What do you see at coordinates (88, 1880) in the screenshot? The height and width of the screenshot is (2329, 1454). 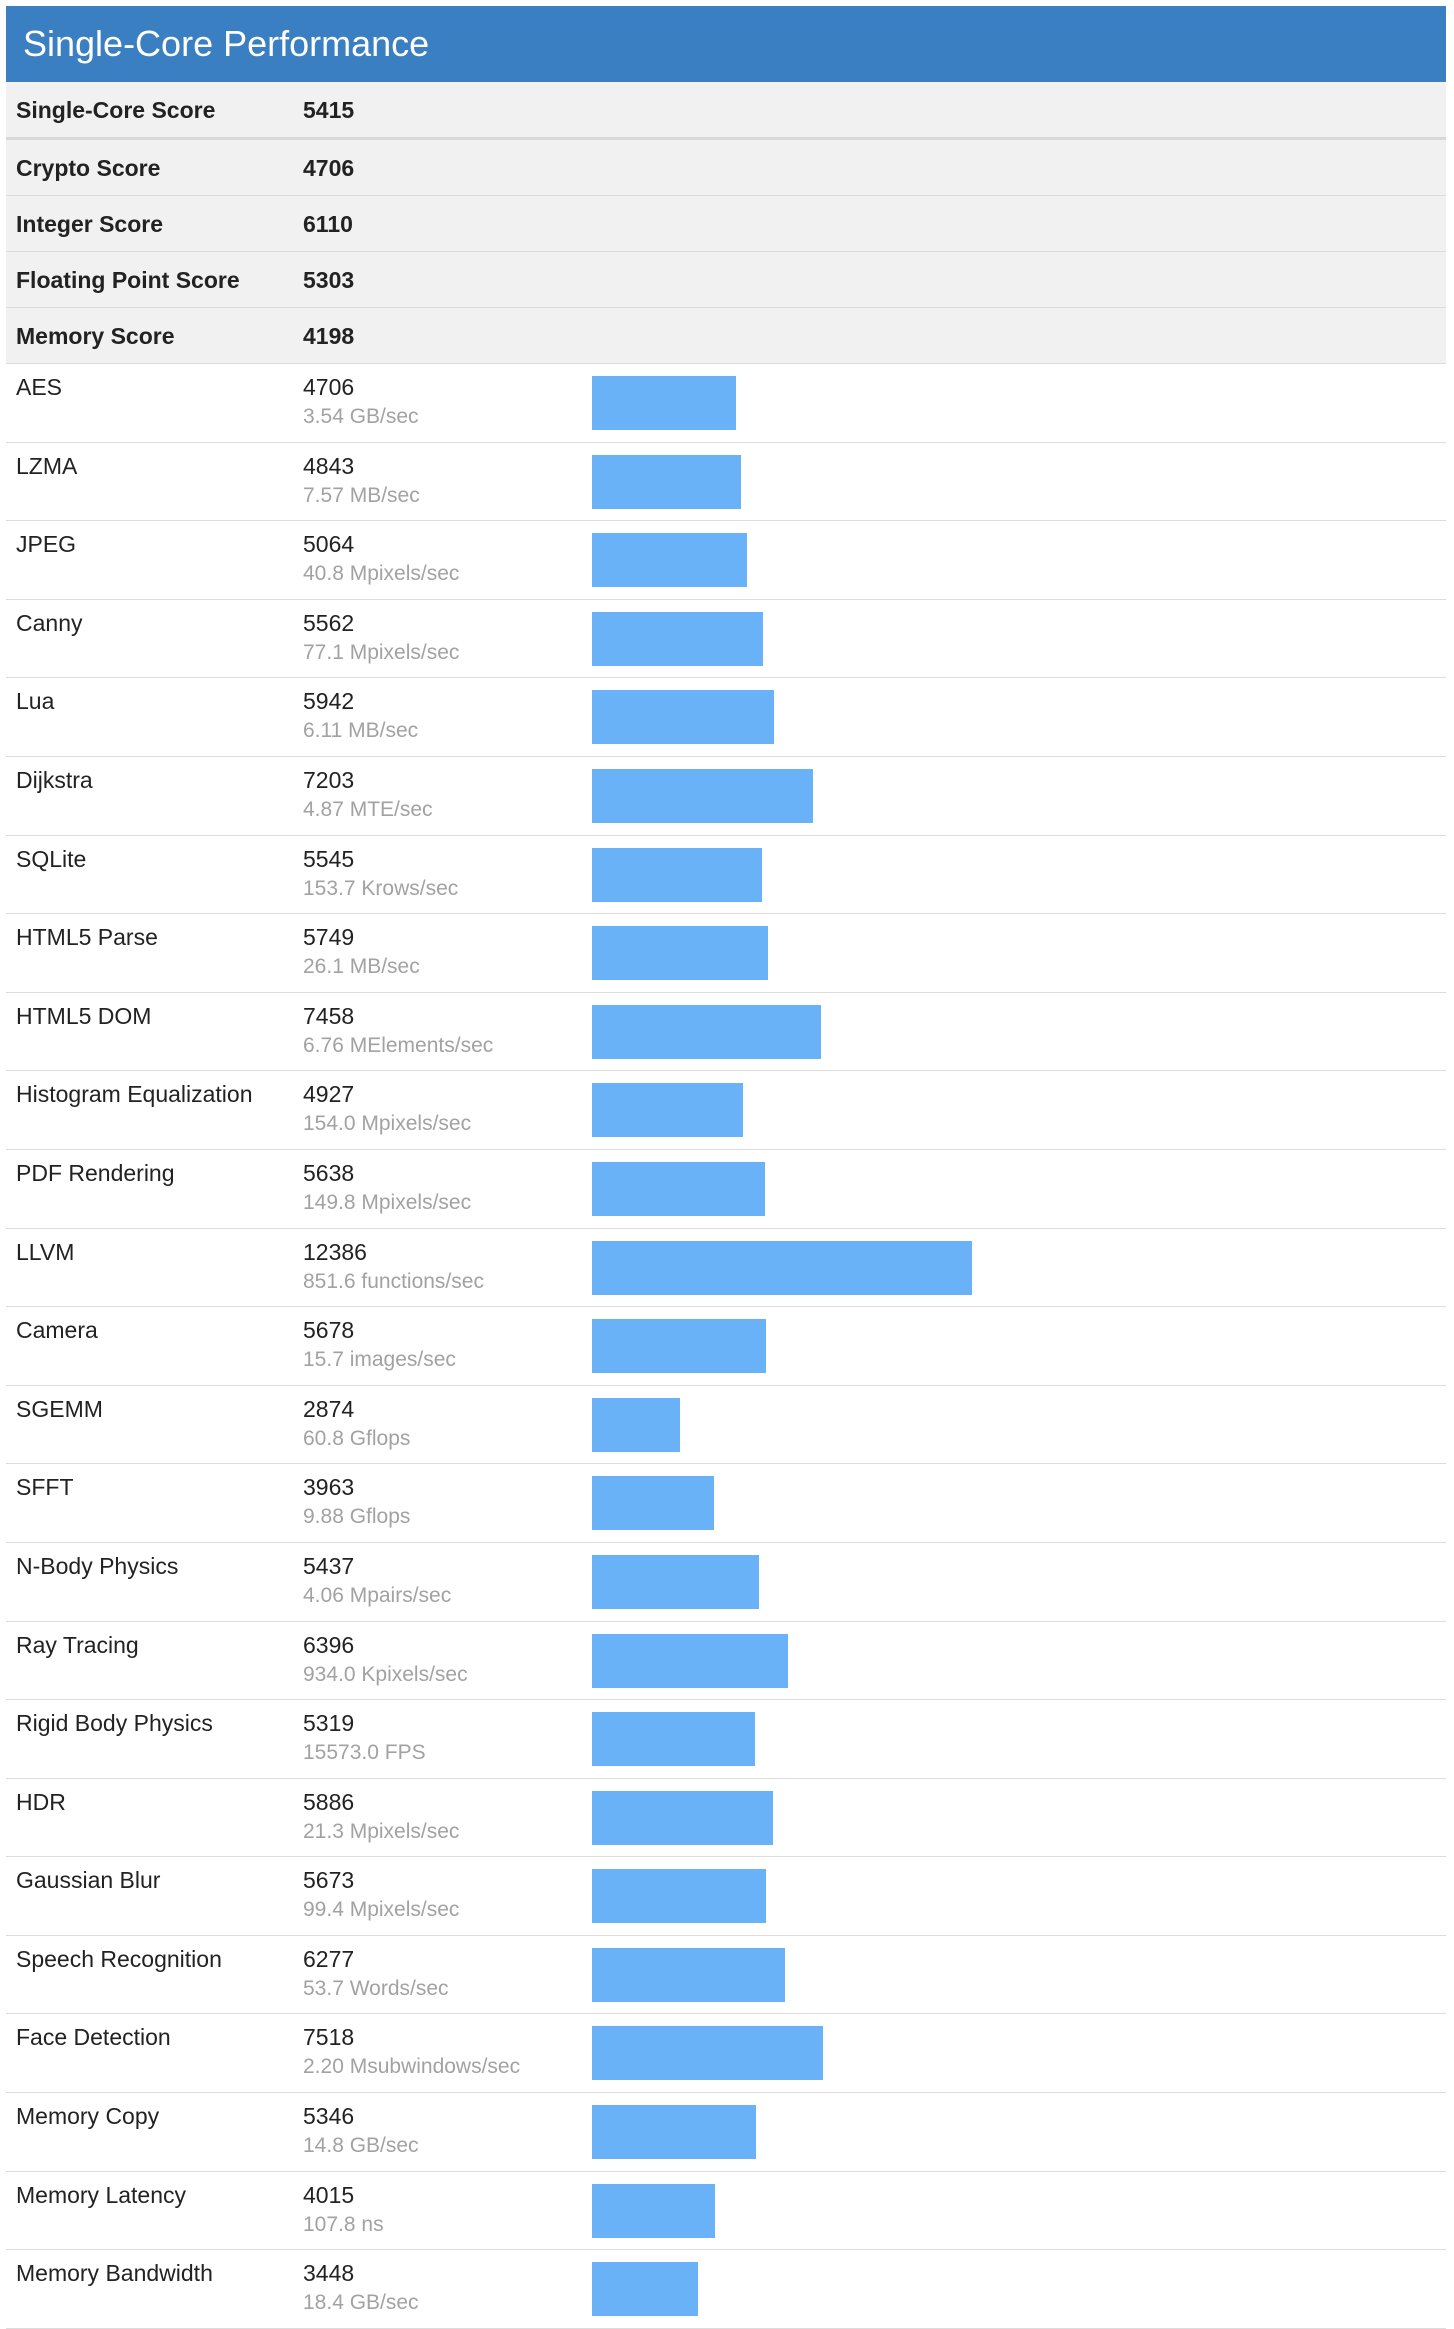 I see `benchmark-name: Gaussian Blur` at bounding box center [88, 1880].